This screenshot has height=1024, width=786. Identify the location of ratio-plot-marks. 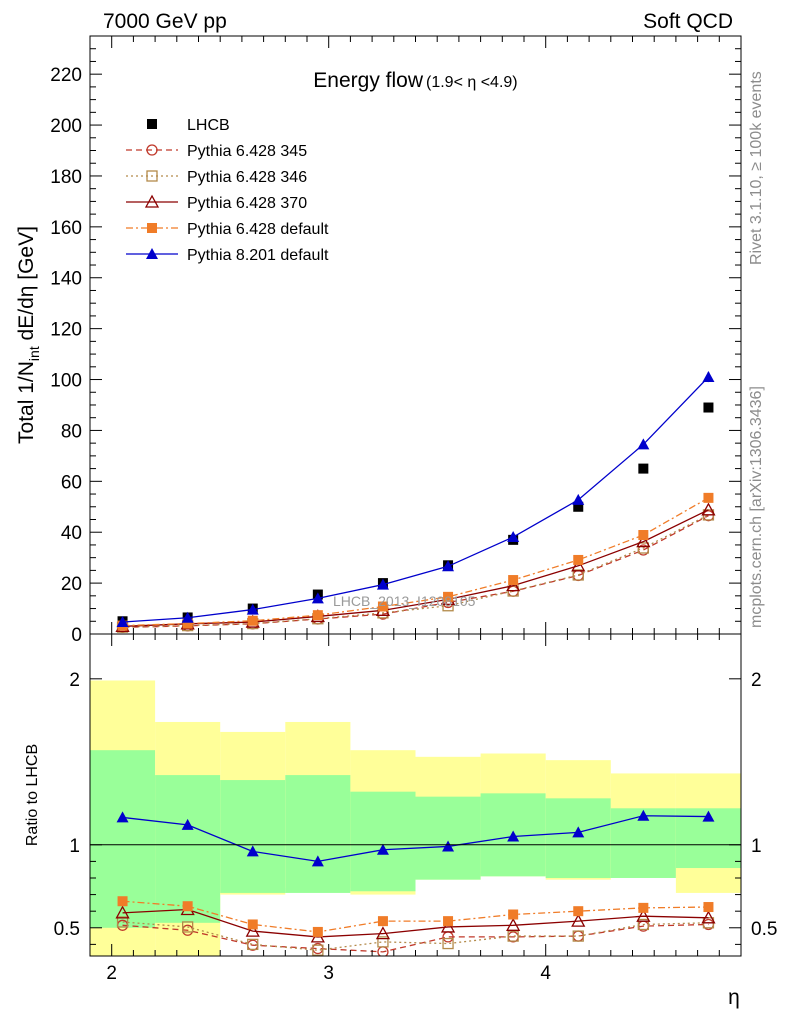
(415, 882).